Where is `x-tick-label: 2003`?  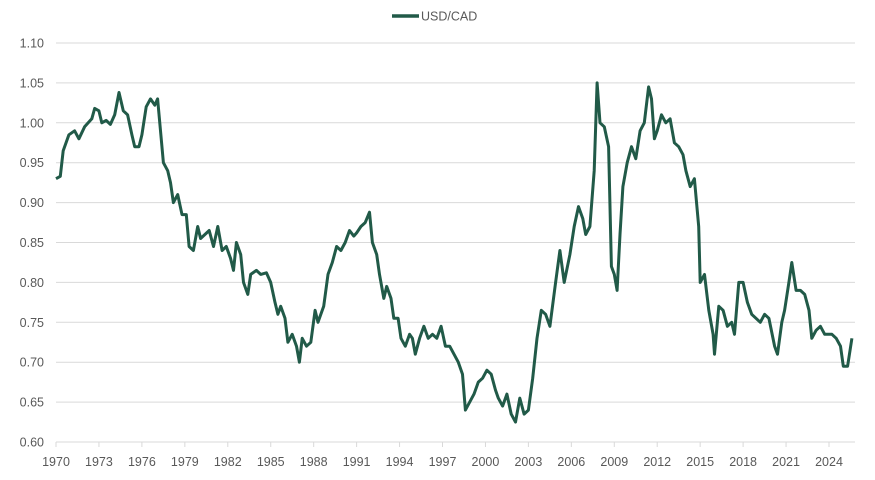
x-tick-label: 2003 is located at coordinates (528, 462).